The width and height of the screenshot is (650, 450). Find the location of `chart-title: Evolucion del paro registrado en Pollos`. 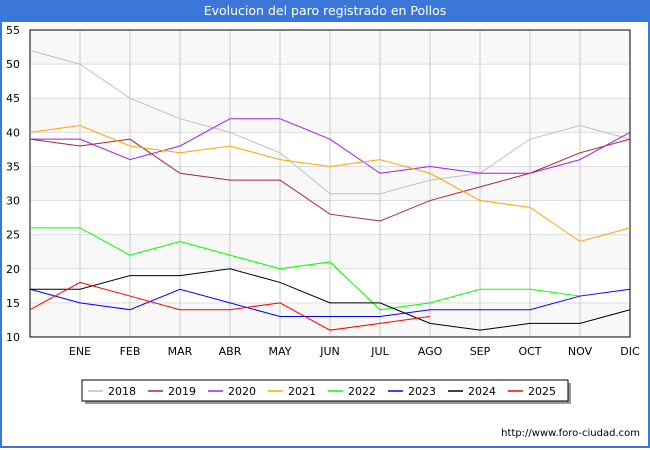

chart-title: Evolucion del paro registrado en Pollos is located at coordinates (325, 11).